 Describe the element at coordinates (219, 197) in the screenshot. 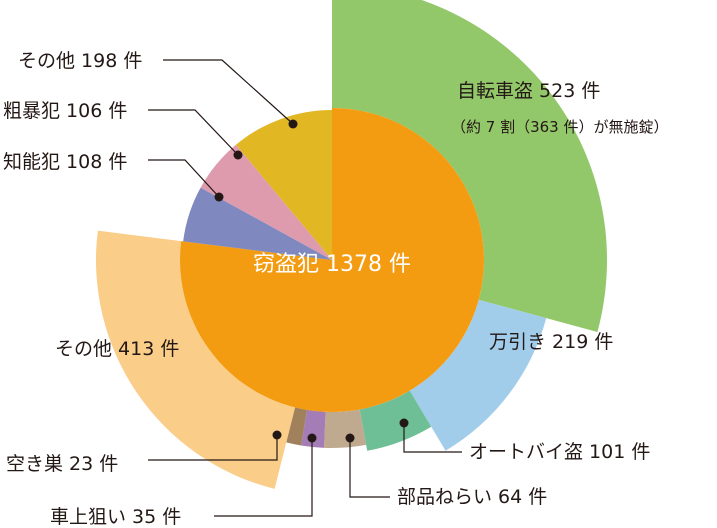

I see `leader-dot-intellectual` at that location.